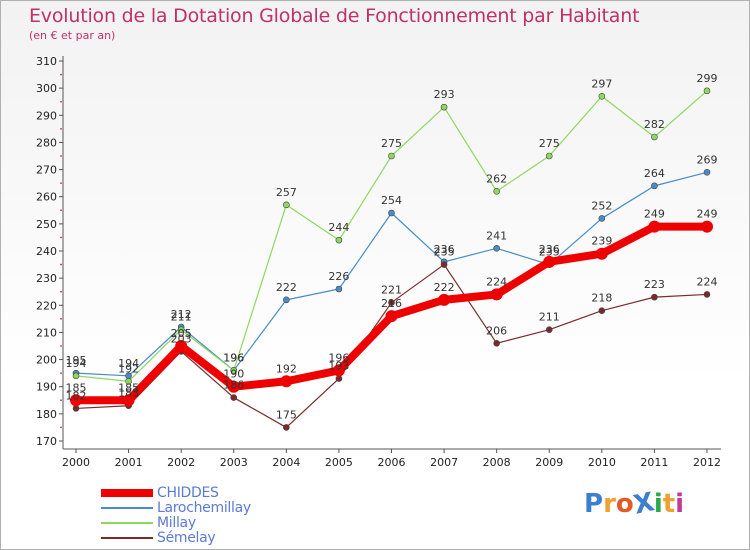  What do you see at coordinates (654, 124) in the screenshot?
I see `data-label-millay: 282` at bounding box center [654, 124].